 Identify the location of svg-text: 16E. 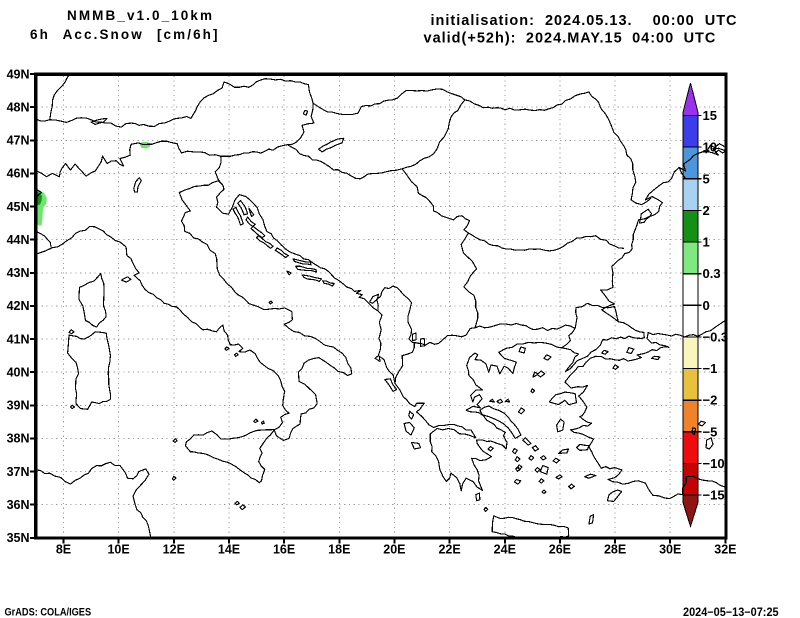
(284, 550).